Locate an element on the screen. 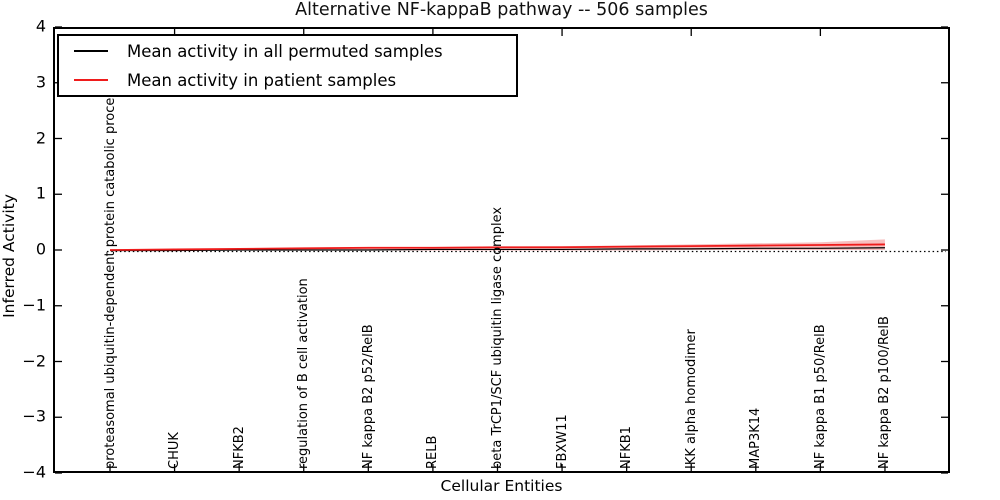 This screenshot has width=1000, height=500. legend-item: Mean activity in patient samples is located at coordinates (287, 80).